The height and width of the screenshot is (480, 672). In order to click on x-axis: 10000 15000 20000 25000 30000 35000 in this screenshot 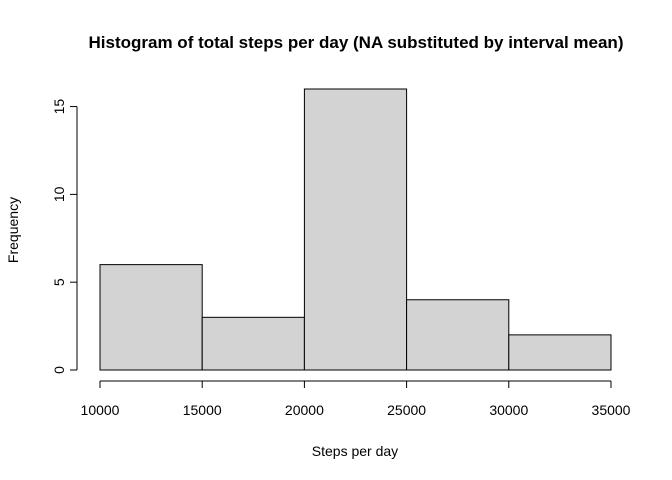, I will do `click(356, 399)`.